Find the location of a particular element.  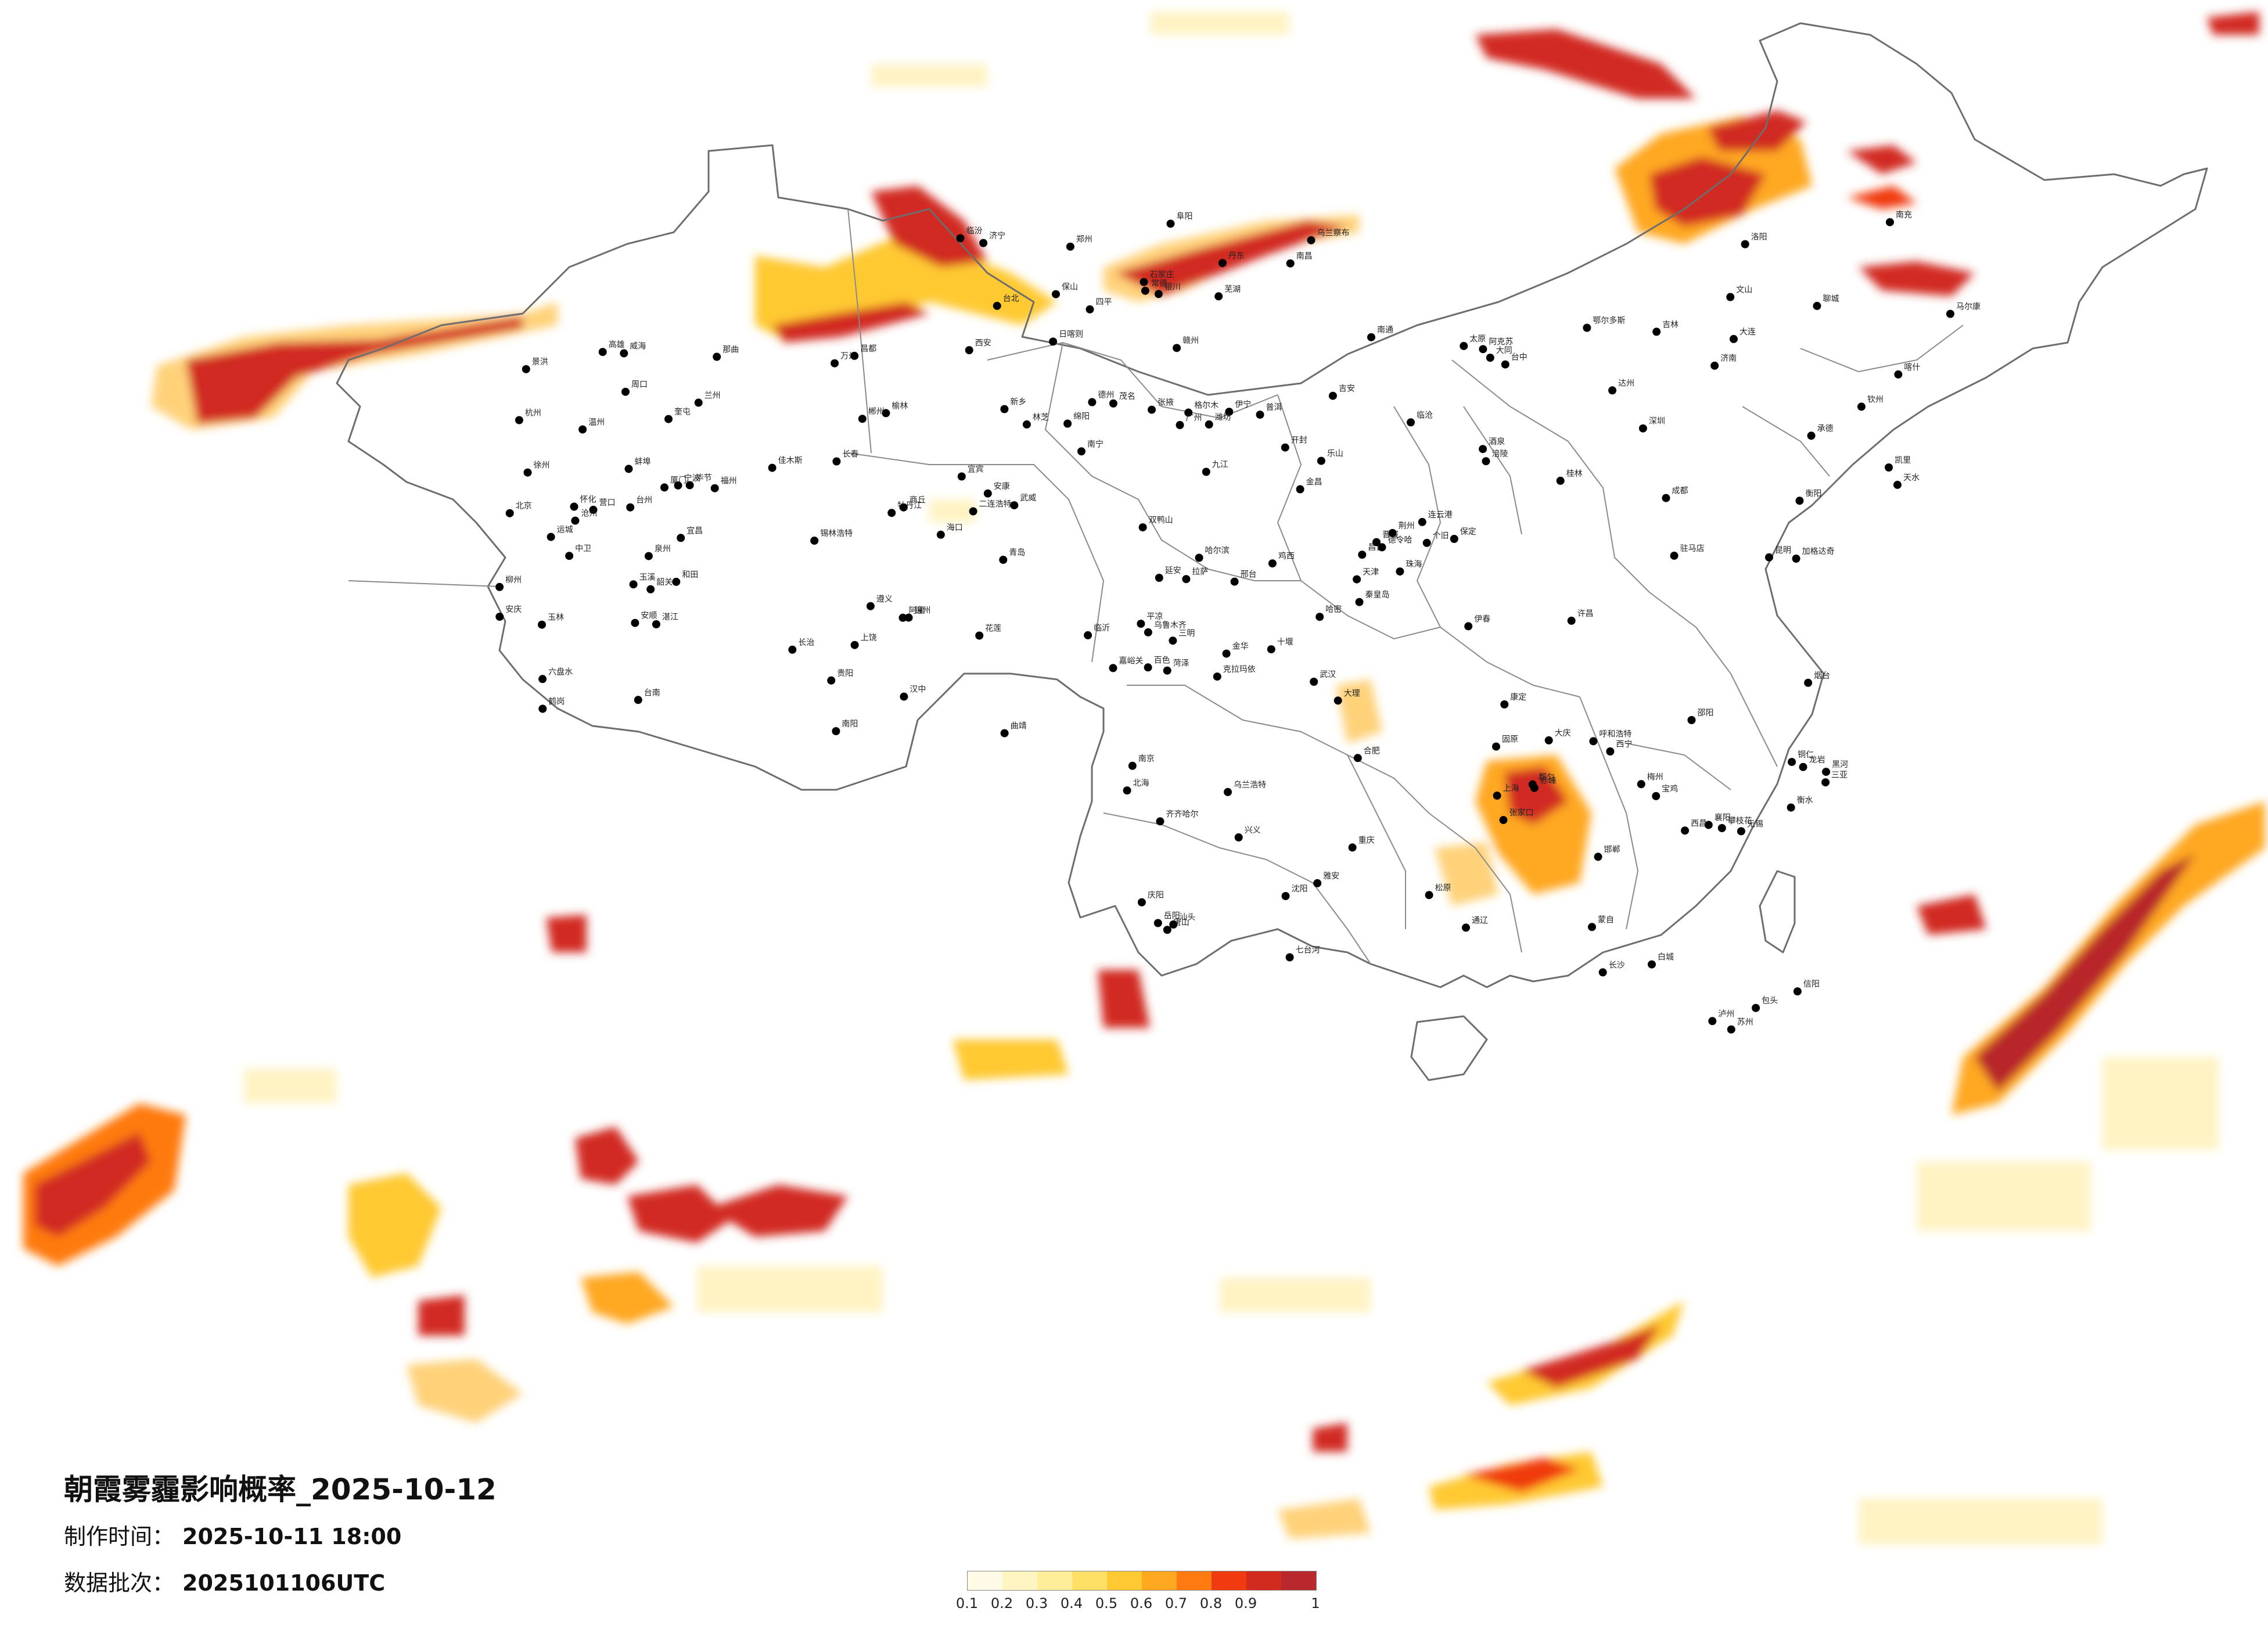

city-label: 天水 is located at coordinates (1911, 478).